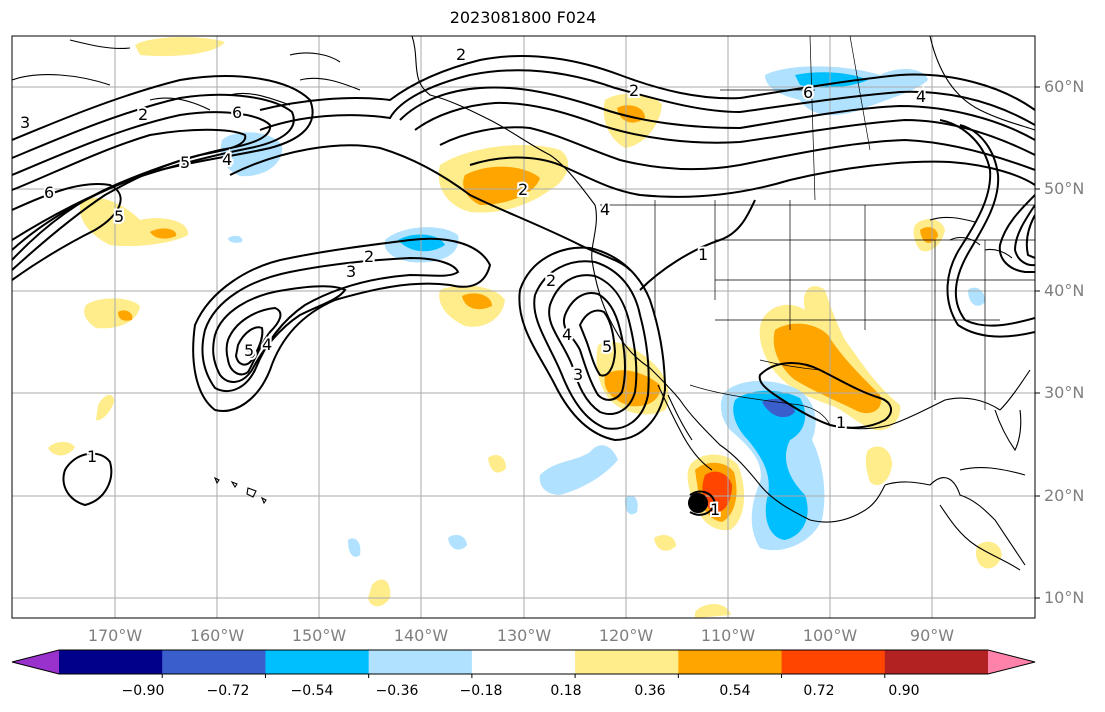  Describe the element at coordinates (217, 635) in the screenshot. I see `lon-label-160w: 160°W` at that location.